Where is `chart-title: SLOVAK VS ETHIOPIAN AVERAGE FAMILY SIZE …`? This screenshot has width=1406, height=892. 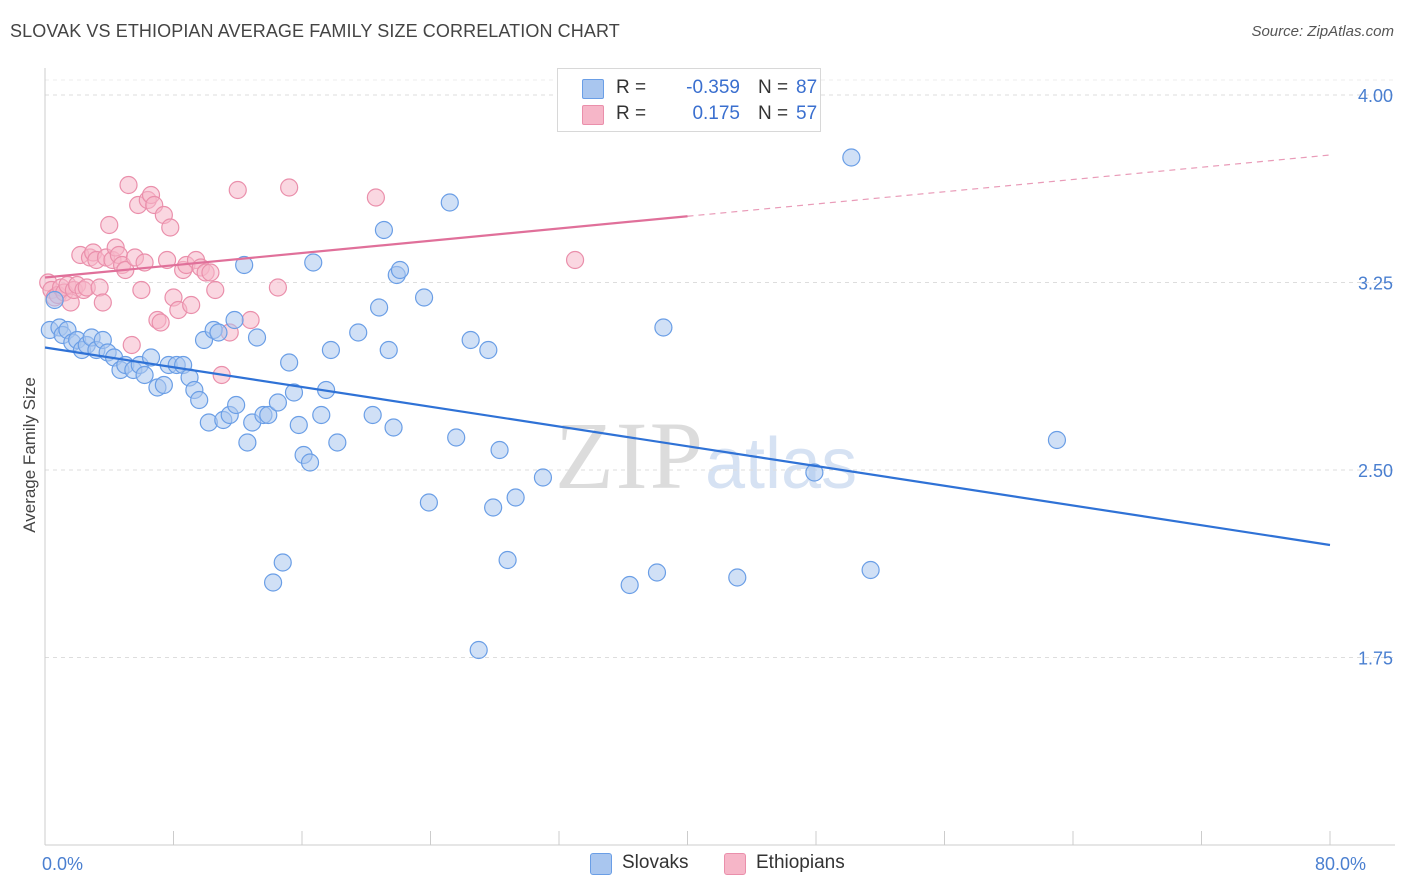 chart-title: SLOVAK VS ETHIOPIAN AVERAGE FAMILY SIZE … is located at coordinates (315, 31).